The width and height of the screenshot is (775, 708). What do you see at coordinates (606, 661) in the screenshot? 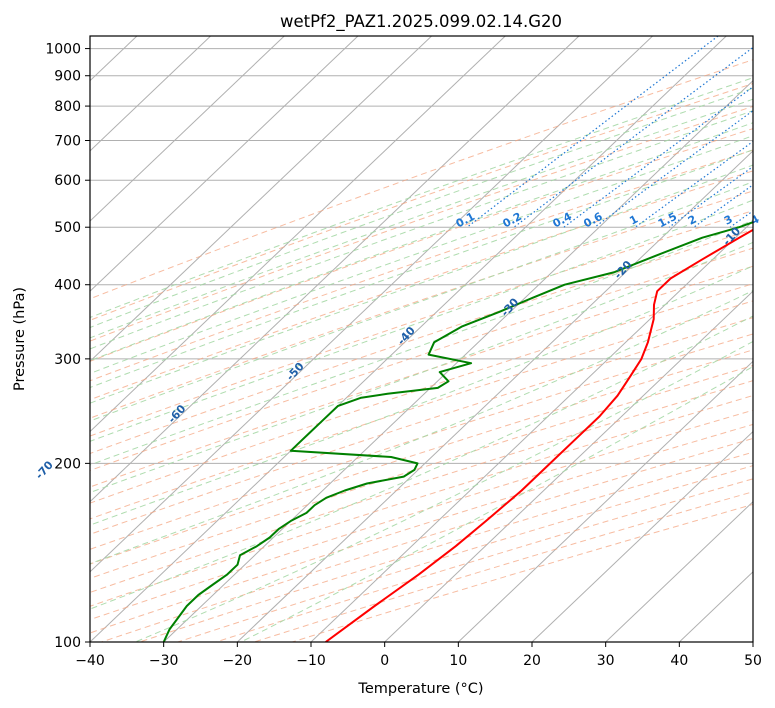
I see `x-tick-label: 30` at bounding box center [606, 661].